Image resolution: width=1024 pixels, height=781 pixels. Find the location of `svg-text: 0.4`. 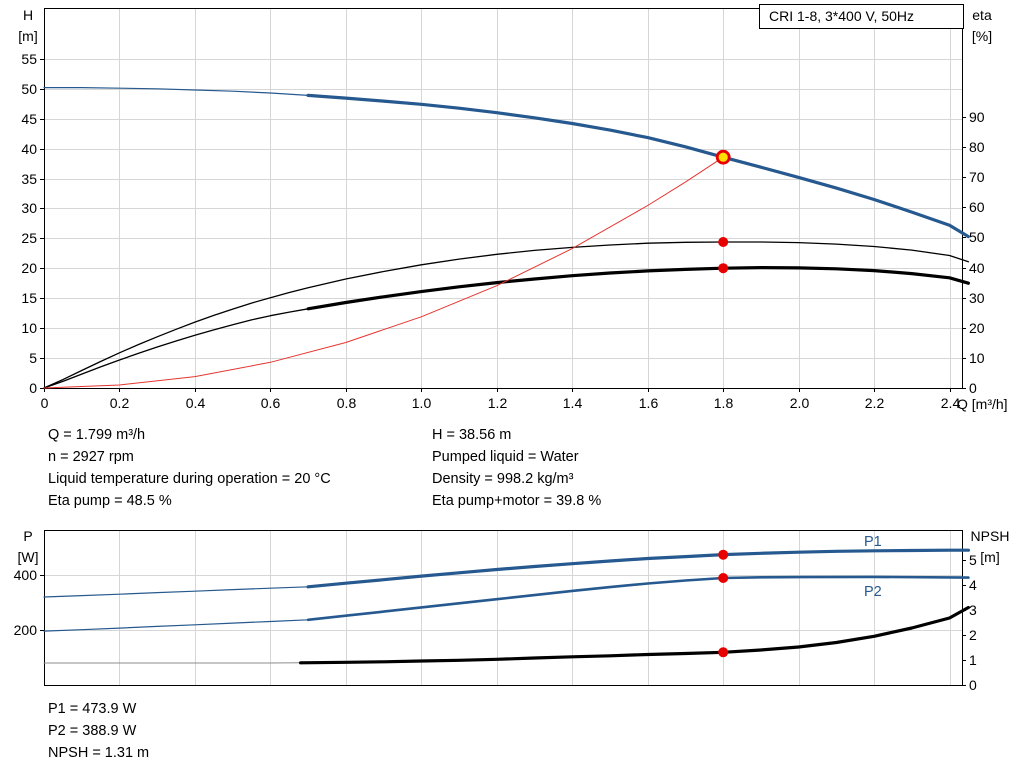

svg-text: 0.4 is located at coordinates (196, 403).